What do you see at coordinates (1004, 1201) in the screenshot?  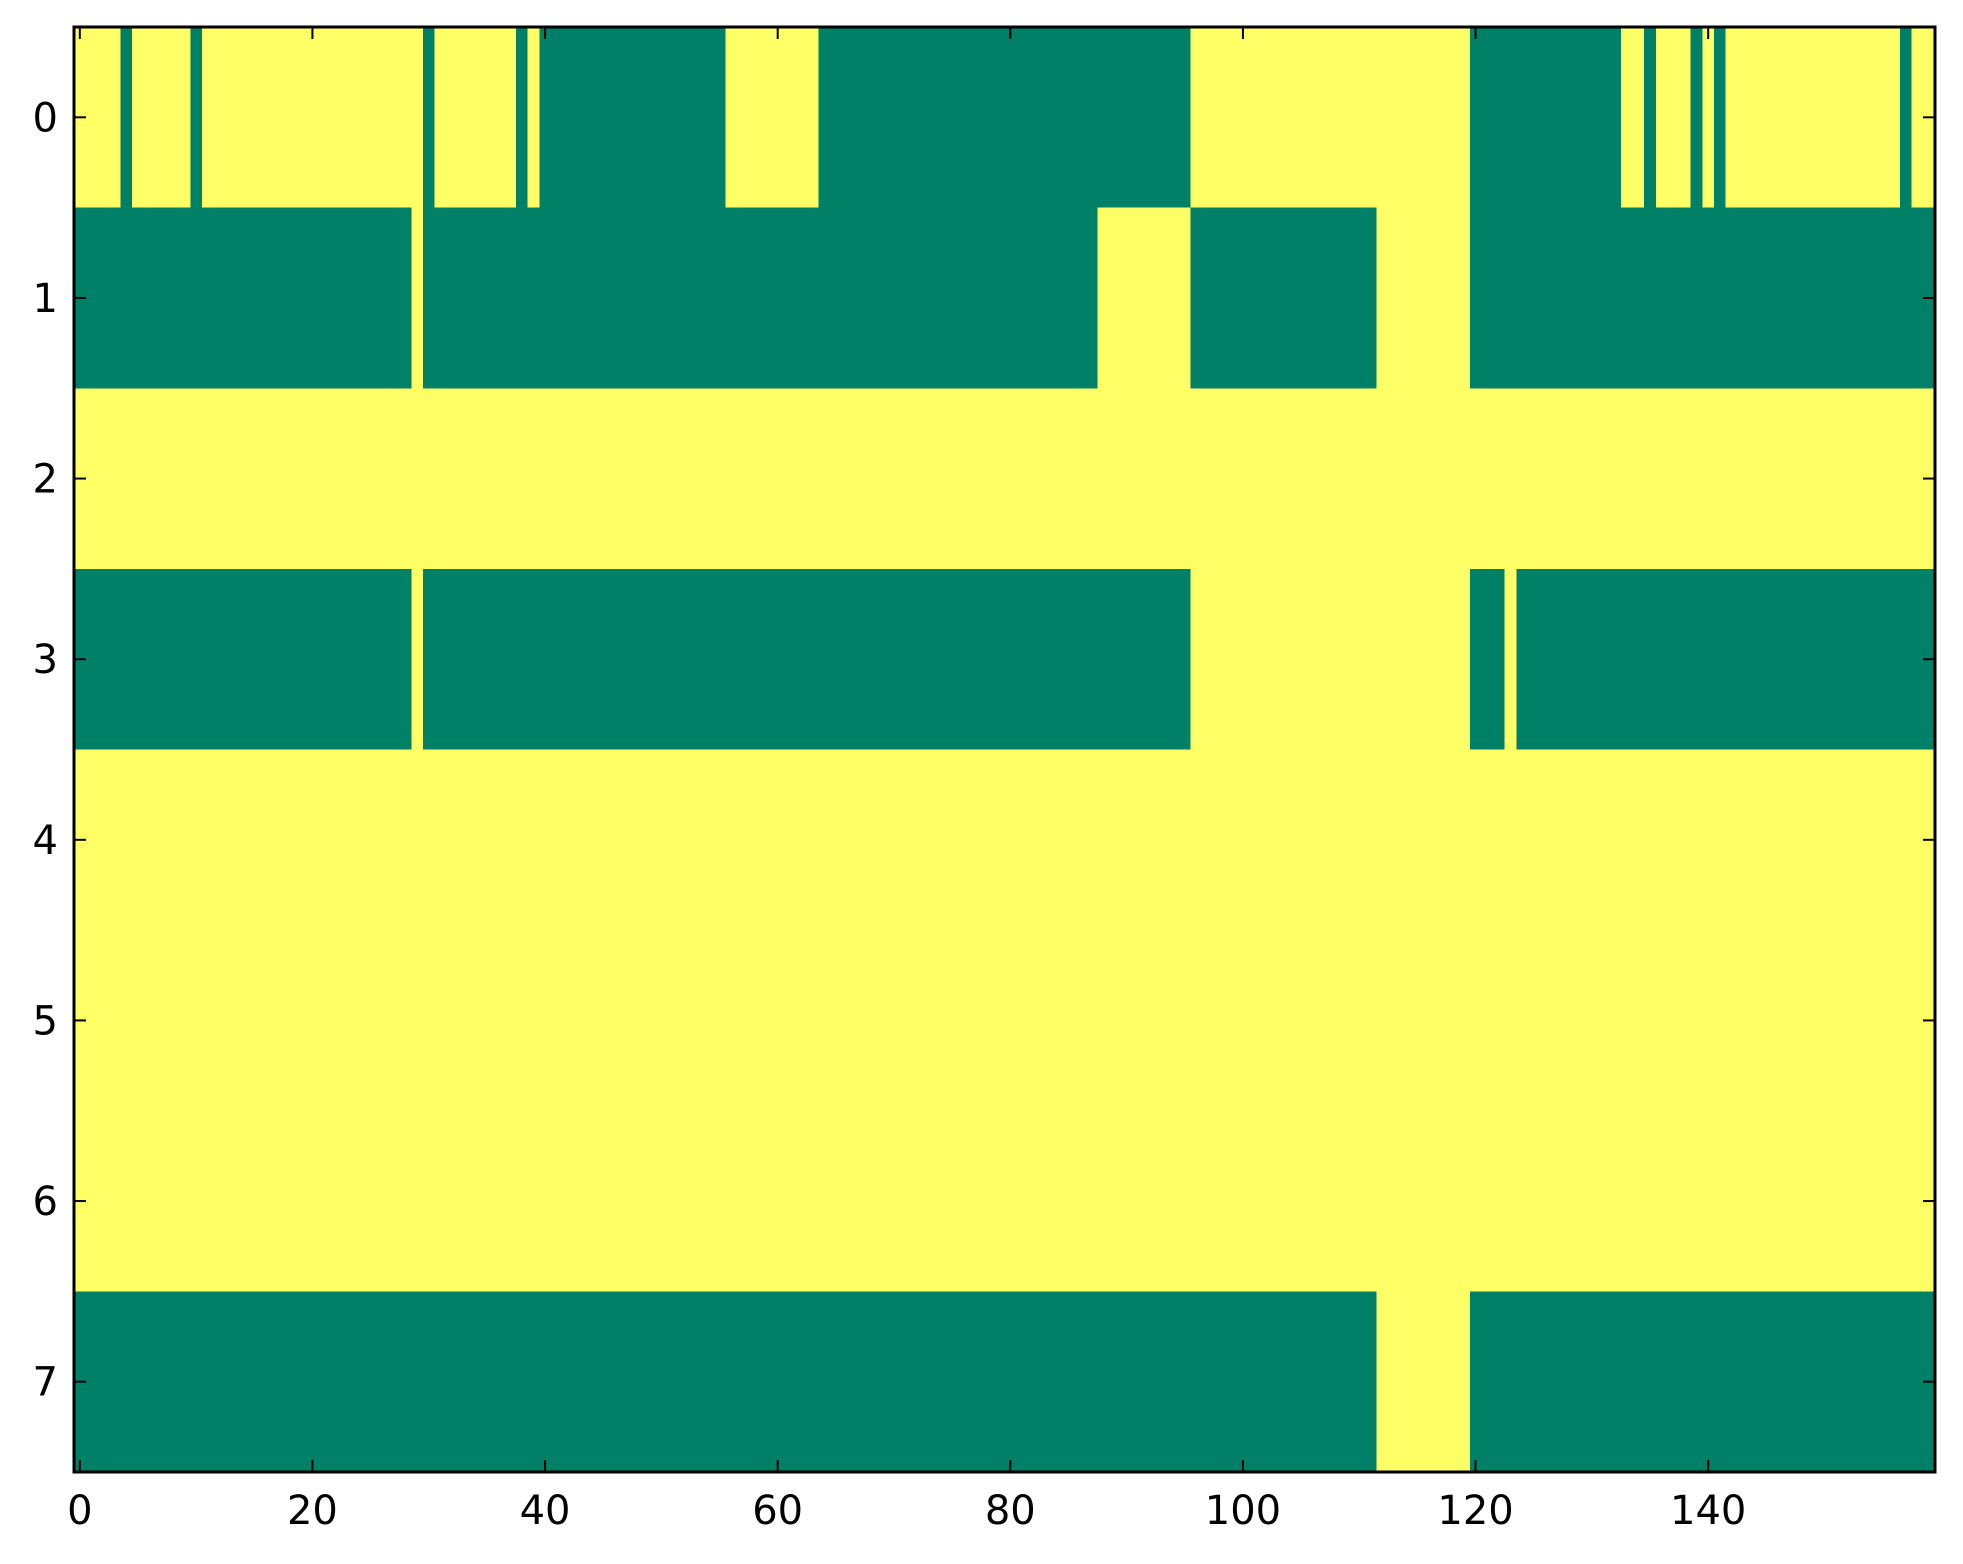 I see `heatmap-row-6-background` at bounding box center [1004, 1201].